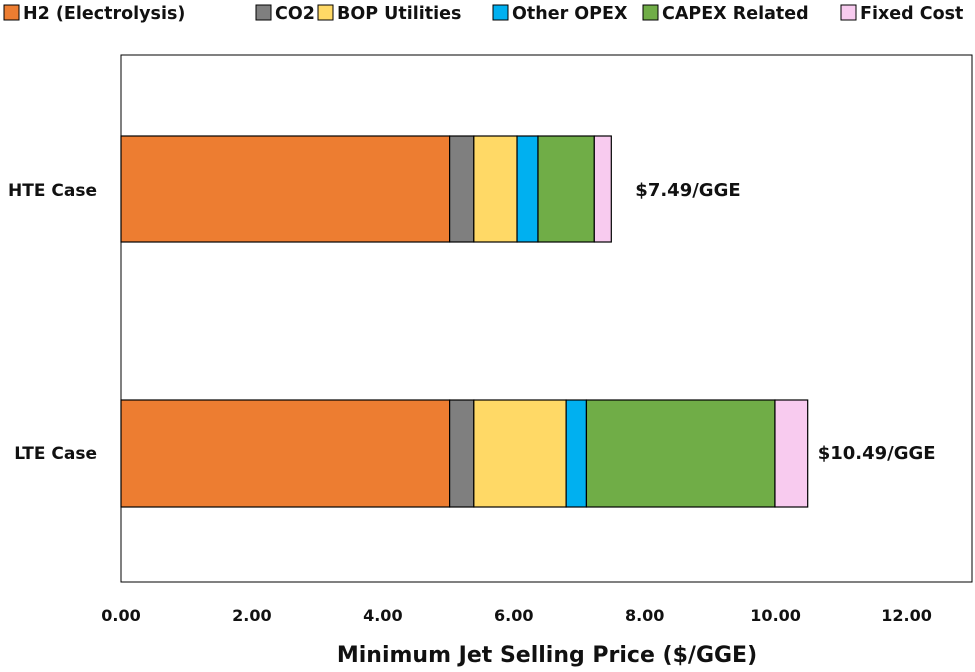  What do you see at coordinates (251, 615) in the screenshot?
I see `x-tick-label: 2.00` at bounding box center [251, 615].